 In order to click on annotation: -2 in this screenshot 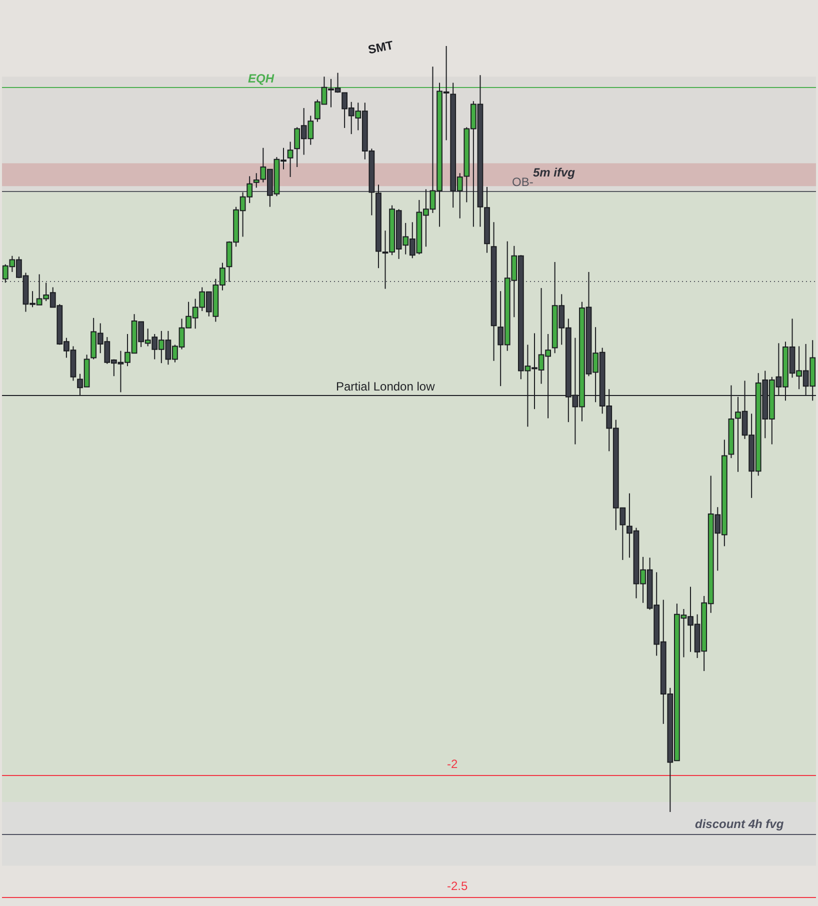, I will do `click(452, 764)`.